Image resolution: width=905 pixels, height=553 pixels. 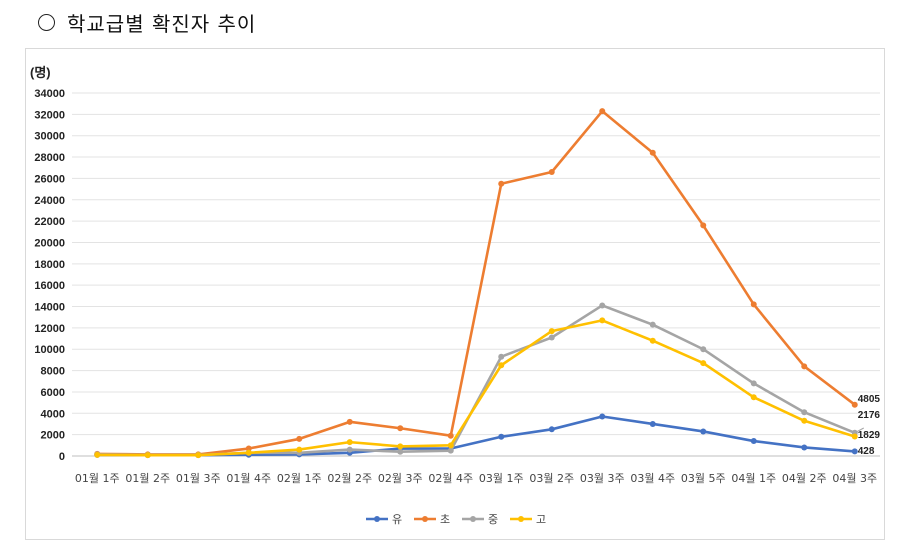 I want to click on x-tick-label: 01월 3주, so click(x=198, y=478).